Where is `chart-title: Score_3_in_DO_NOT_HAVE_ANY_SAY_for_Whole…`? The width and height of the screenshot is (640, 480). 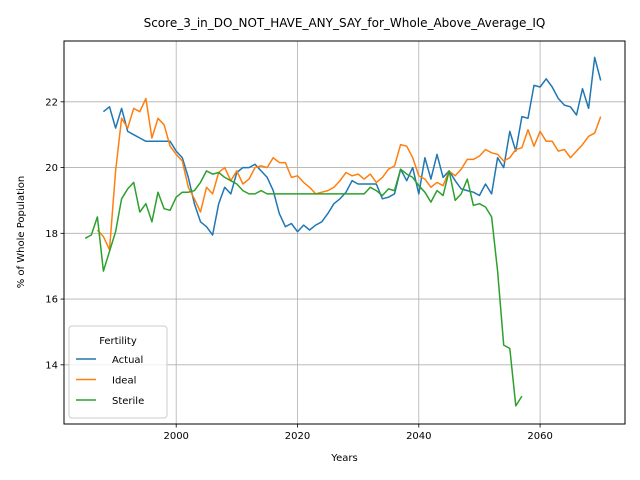
chart-title: Score_3_in_DO_NOT_HAVE_ANY_SAY_for_Whole… is located at coordinates (345, 23).